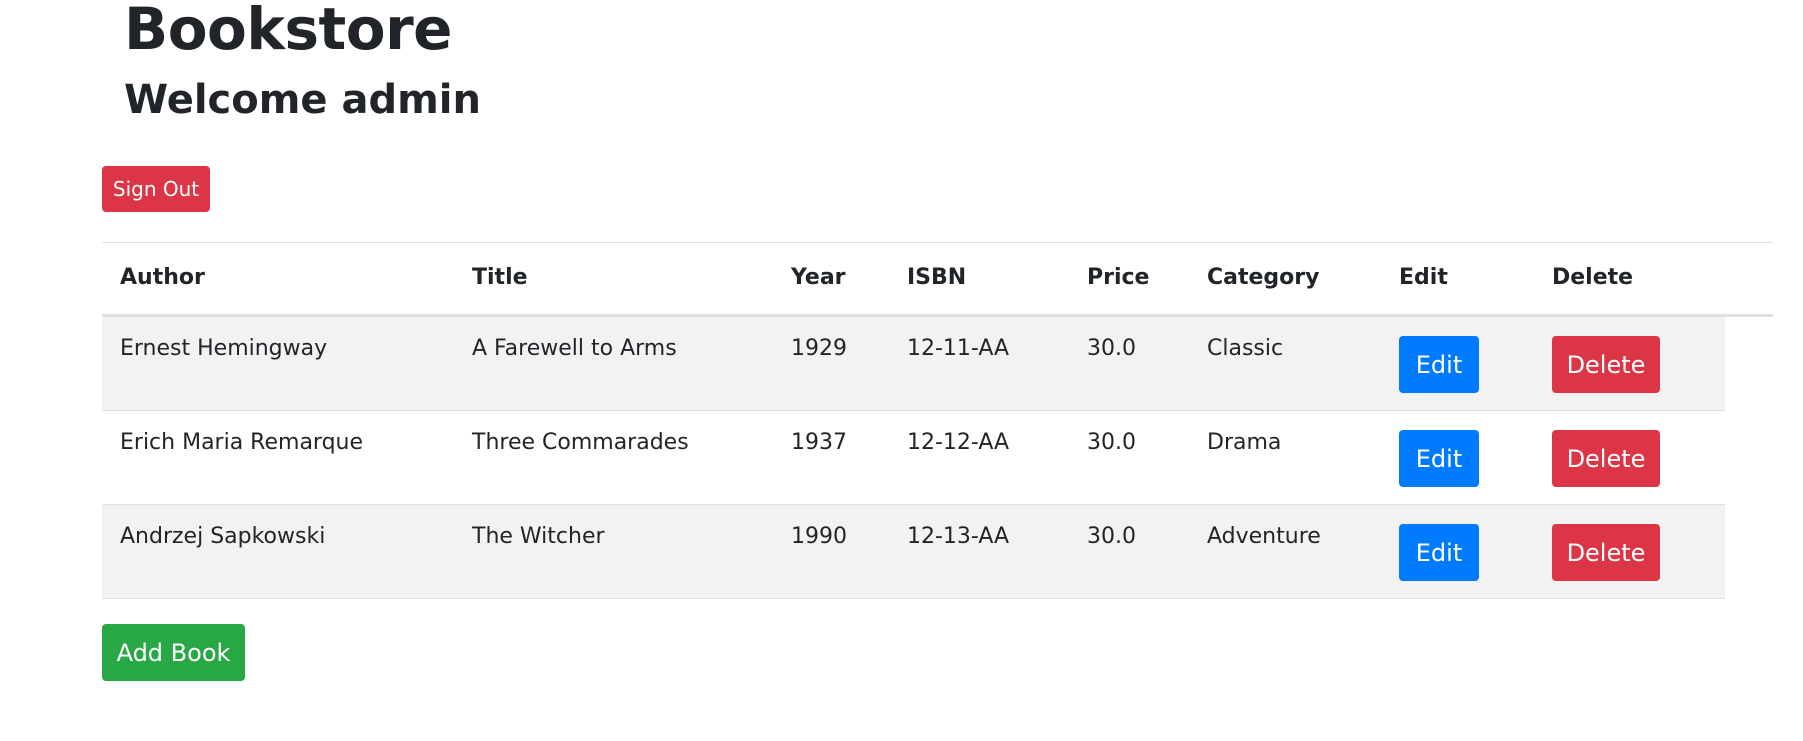 This screenshot has width=1803, height=741. Describe the element at coordinates (538, 536) in the screenshot. I see `cell-title: The Witcher` at that location.